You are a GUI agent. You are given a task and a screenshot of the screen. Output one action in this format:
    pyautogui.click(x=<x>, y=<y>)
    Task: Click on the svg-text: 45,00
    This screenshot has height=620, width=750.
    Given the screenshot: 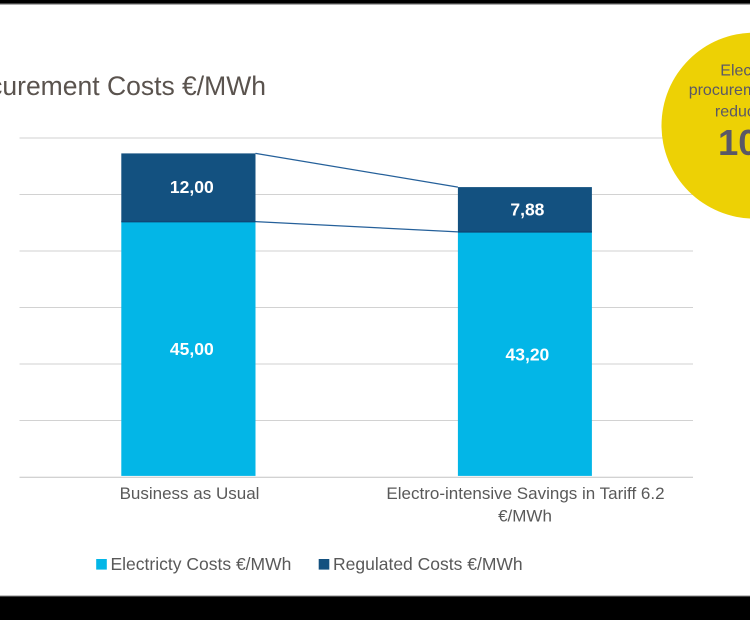 What is the action you would take?
    pyautogui.click(x=192, y=349)
    